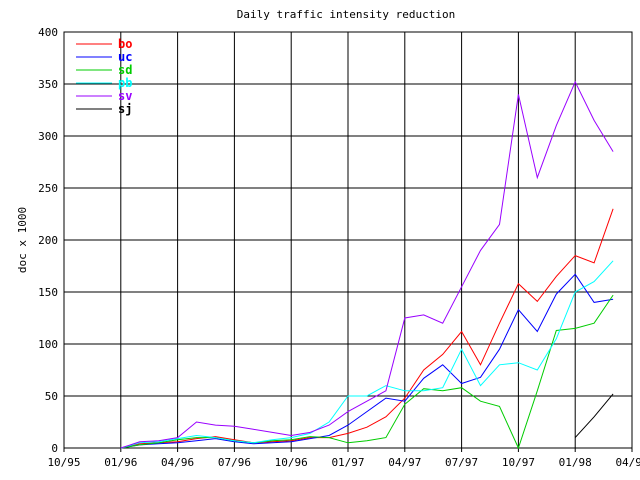 This screenshot has width=640, height=480. Describe the element at coordinates (120, 462) in the screenshot. I see `x-tick-label: 01/96` at that location.